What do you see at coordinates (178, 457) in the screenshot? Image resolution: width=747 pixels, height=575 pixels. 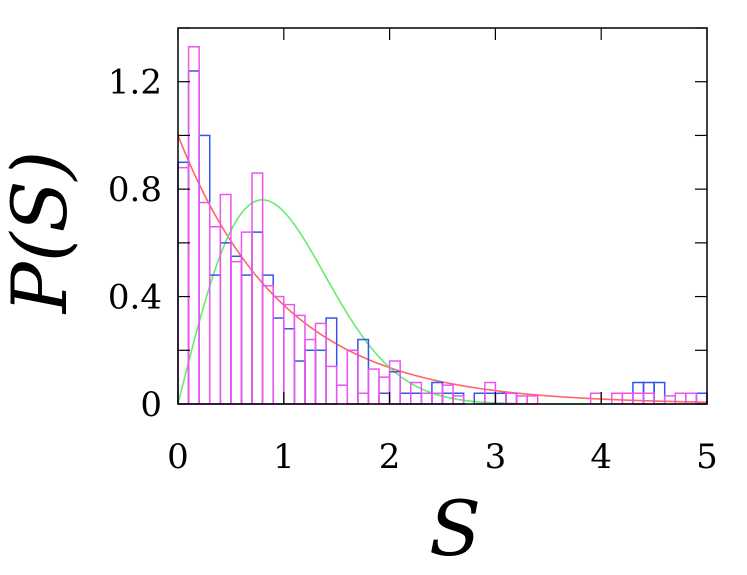 I see `x-tick-label: 0` at bounding box center [178, 457].